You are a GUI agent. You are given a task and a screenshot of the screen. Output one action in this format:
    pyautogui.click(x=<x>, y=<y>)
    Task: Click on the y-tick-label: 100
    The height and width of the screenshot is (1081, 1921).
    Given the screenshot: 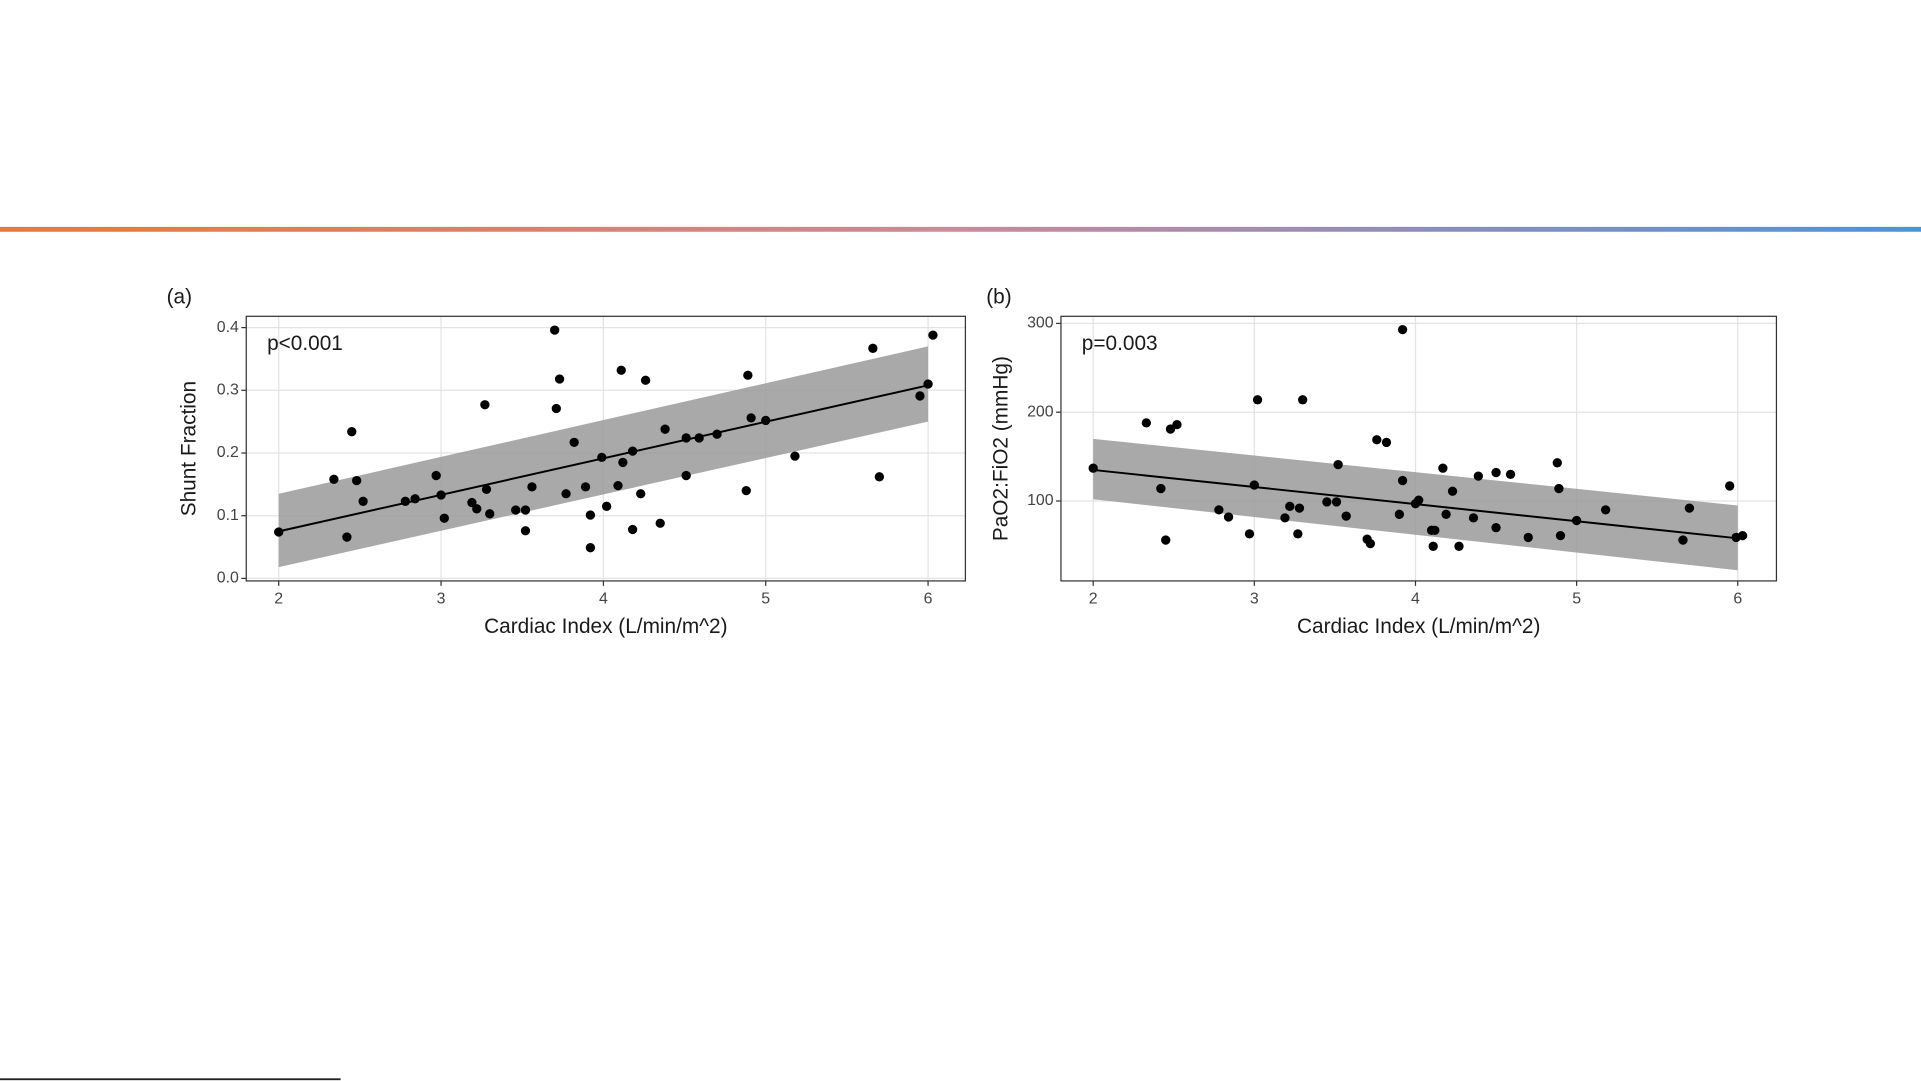 What is the action you would take?
    pyautogui.click(x=1040, y=500)
    